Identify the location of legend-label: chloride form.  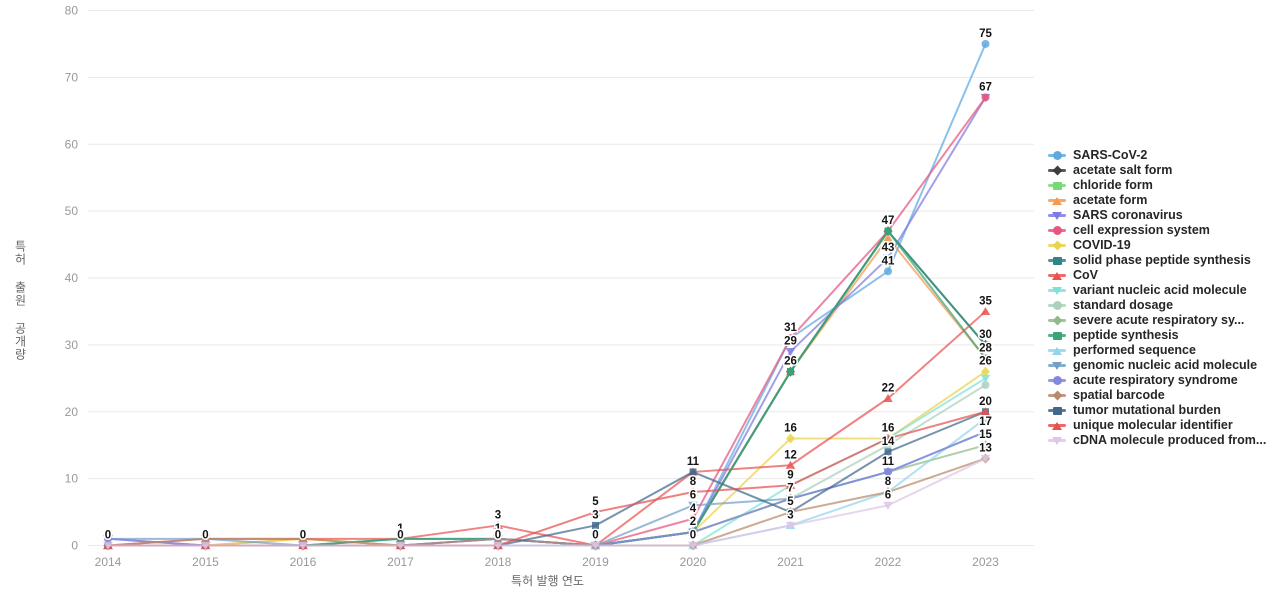
(1113, 185).